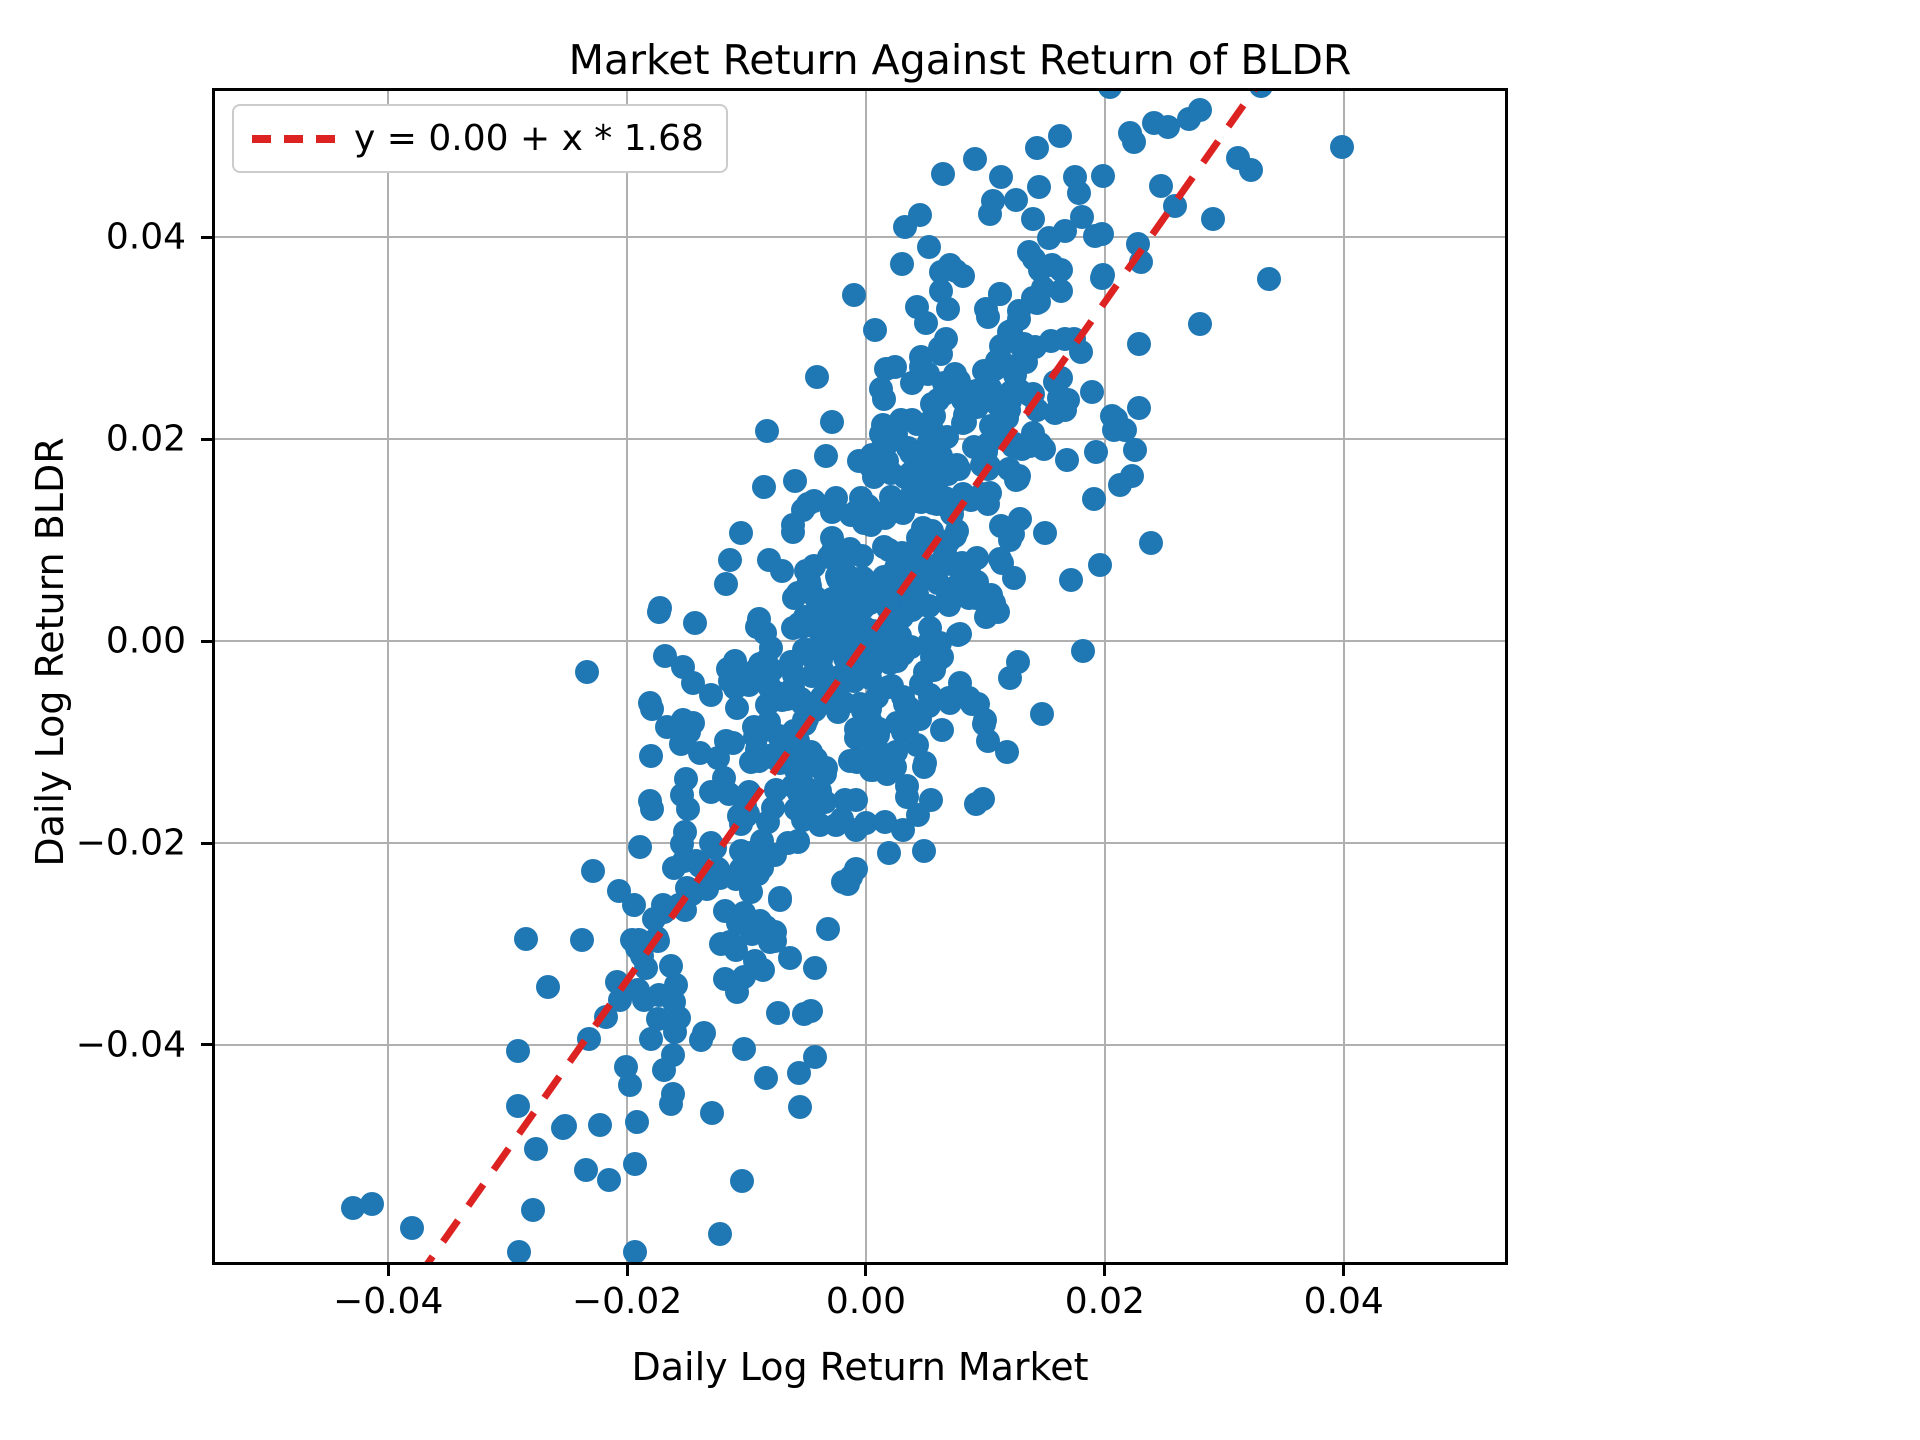  Describe the element at coordinates (960, 60) in the screenshot. I see `chart-title: Market Return Against Return of BLDR` at that location.